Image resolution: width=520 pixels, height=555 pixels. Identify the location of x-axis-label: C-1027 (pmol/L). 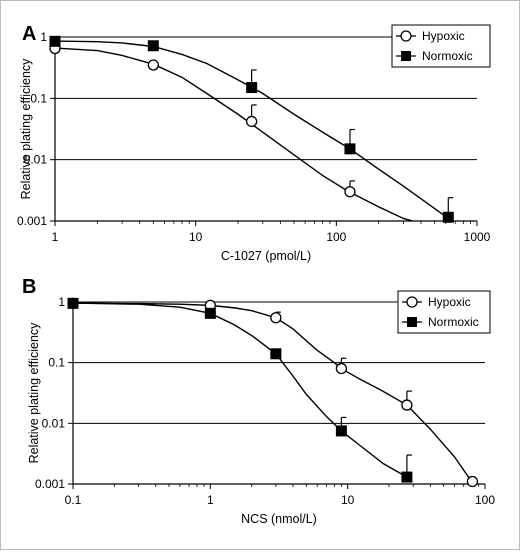
(266, 256).